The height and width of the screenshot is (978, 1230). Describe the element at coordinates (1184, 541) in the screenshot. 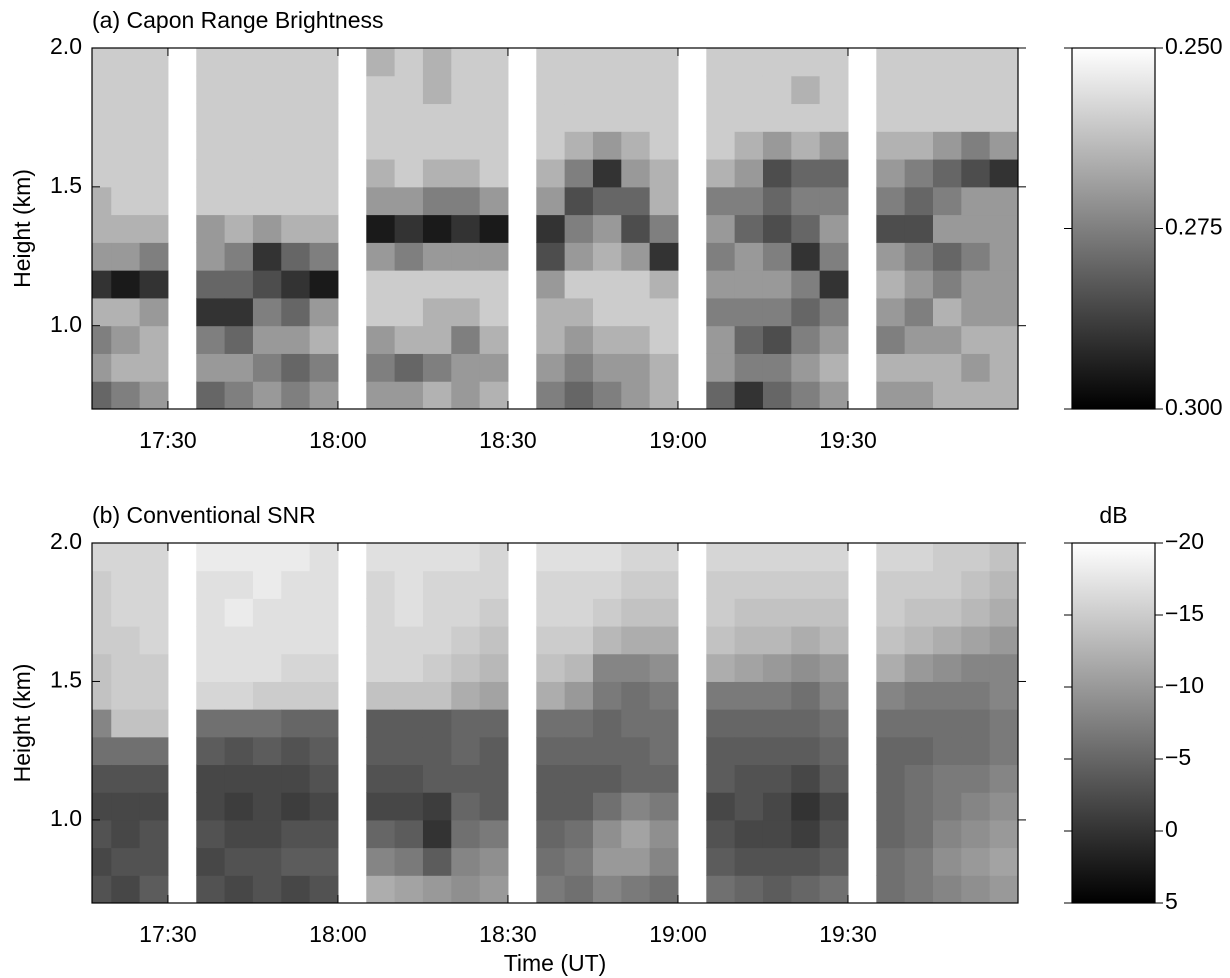

I see `colorbar-tick-label: −20` at that location.